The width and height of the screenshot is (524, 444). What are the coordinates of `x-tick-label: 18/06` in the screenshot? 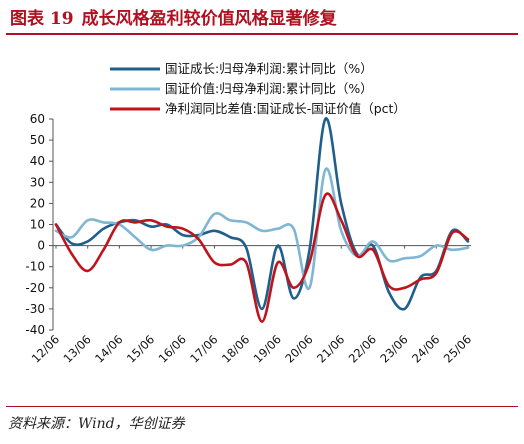 It's located at (235, 348).